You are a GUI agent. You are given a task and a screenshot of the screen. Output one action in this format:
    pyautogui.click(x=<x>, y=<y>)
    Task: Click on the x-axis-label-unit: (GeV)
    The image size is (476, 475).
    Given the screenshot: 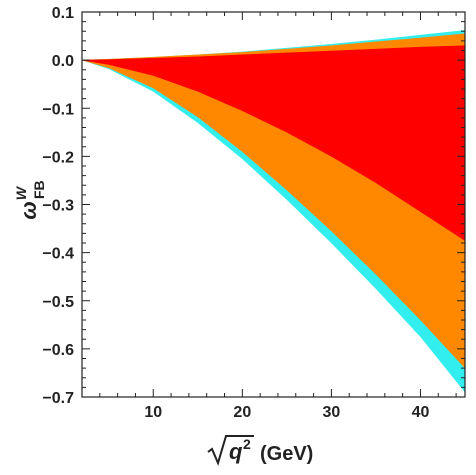 What is the action you would take?
    pyautogui.click(x=286, y=454)
    